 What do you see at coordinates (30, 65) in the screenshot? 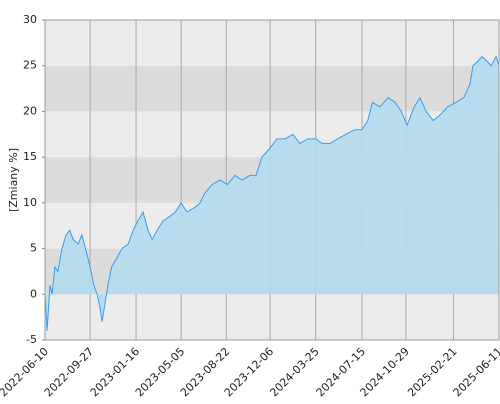
I see `y-tick-label: 25` at bounding box center [30, 65].